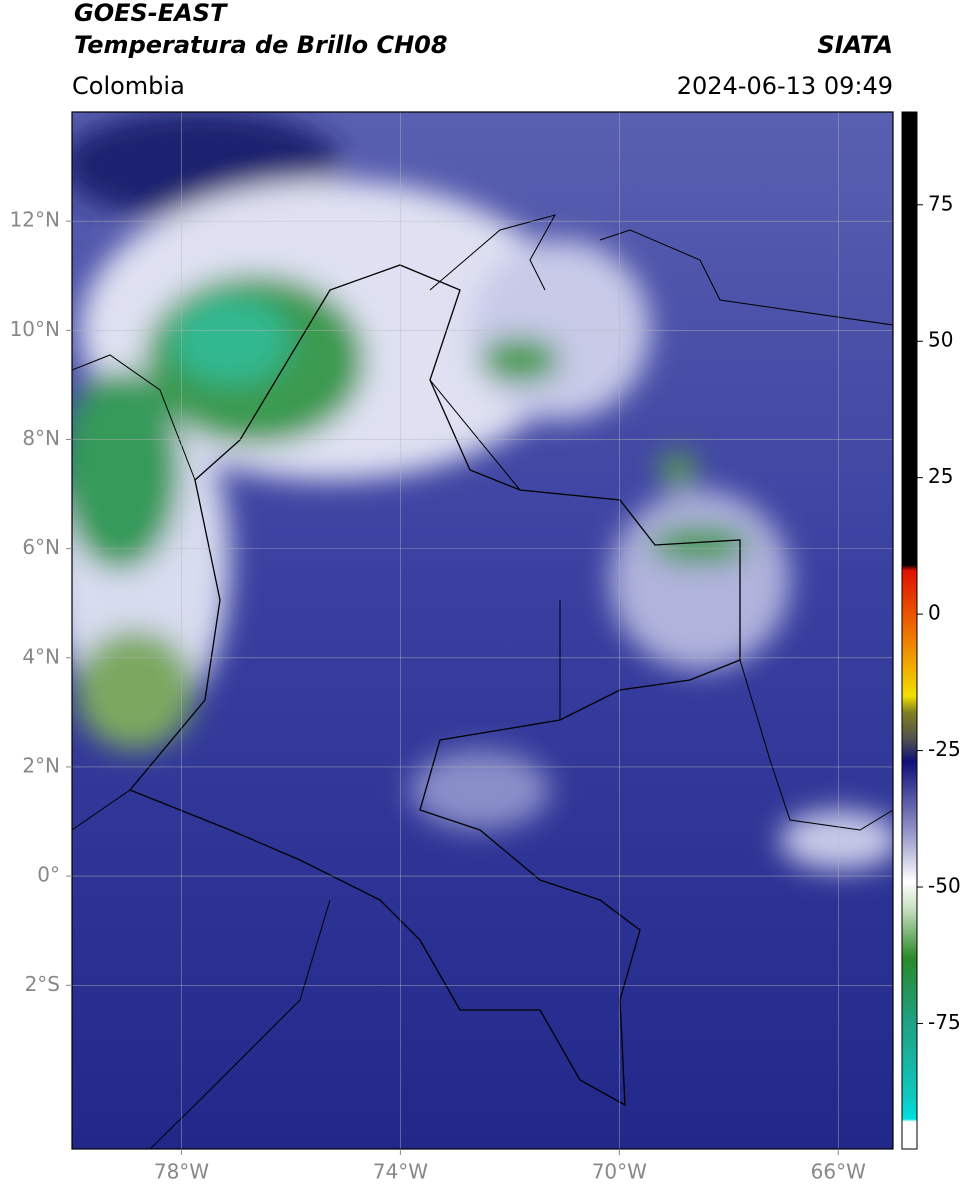  I want to click on colorbar, so click(909, 630).